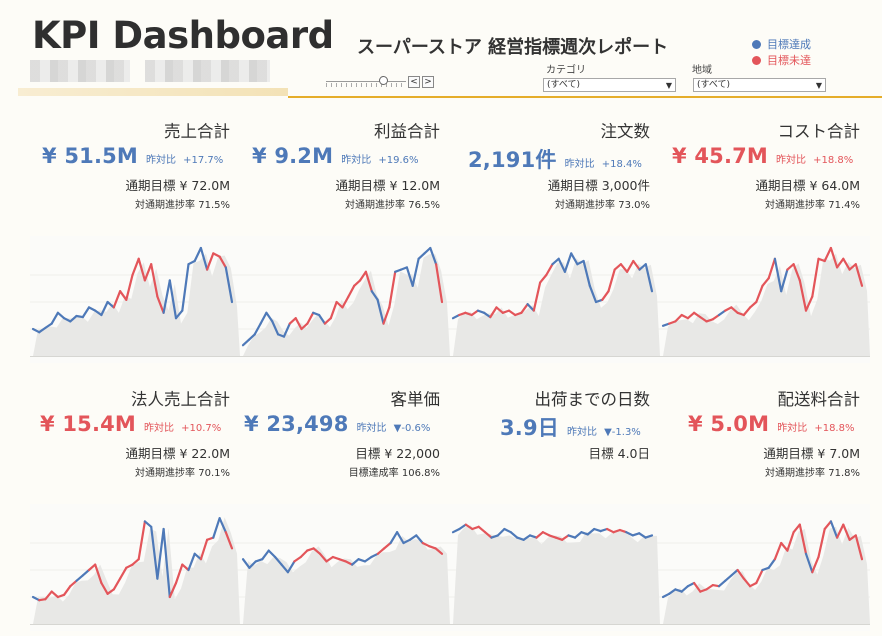 Image resolution: width=882 pixels, height=636 pixels. I want to click on kpi-target: 通期目標 3,000件, so click(598, 185).